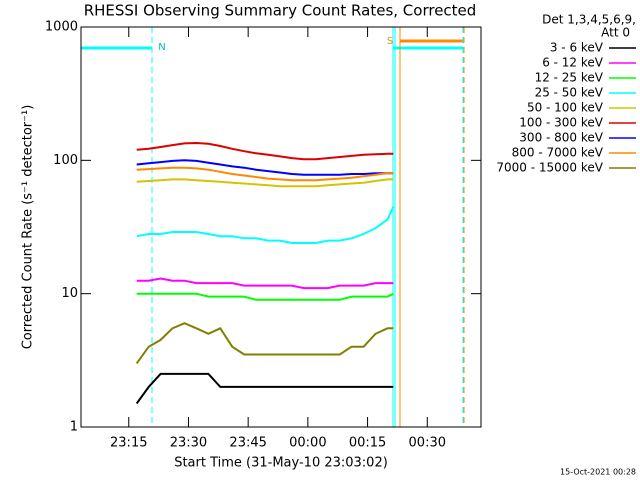 The height and width of the screenshot is (480, 640). What do you see at coordinates (615, 33) in the screenshot?
I see `legend-header: Att 0` at bounding box center [615, 33].